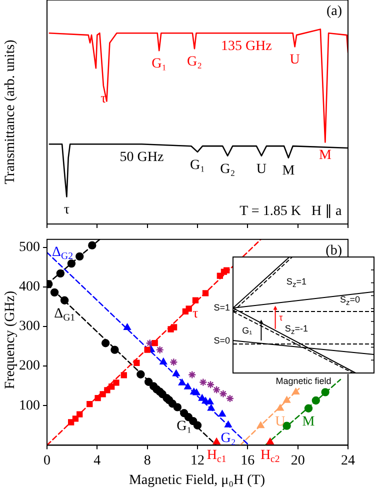 Image resolution: width=381 pixels, height=493 pixels. I want to click on x-axis-title: Magnetic Field, μ₀H (T), so click(197, 481).